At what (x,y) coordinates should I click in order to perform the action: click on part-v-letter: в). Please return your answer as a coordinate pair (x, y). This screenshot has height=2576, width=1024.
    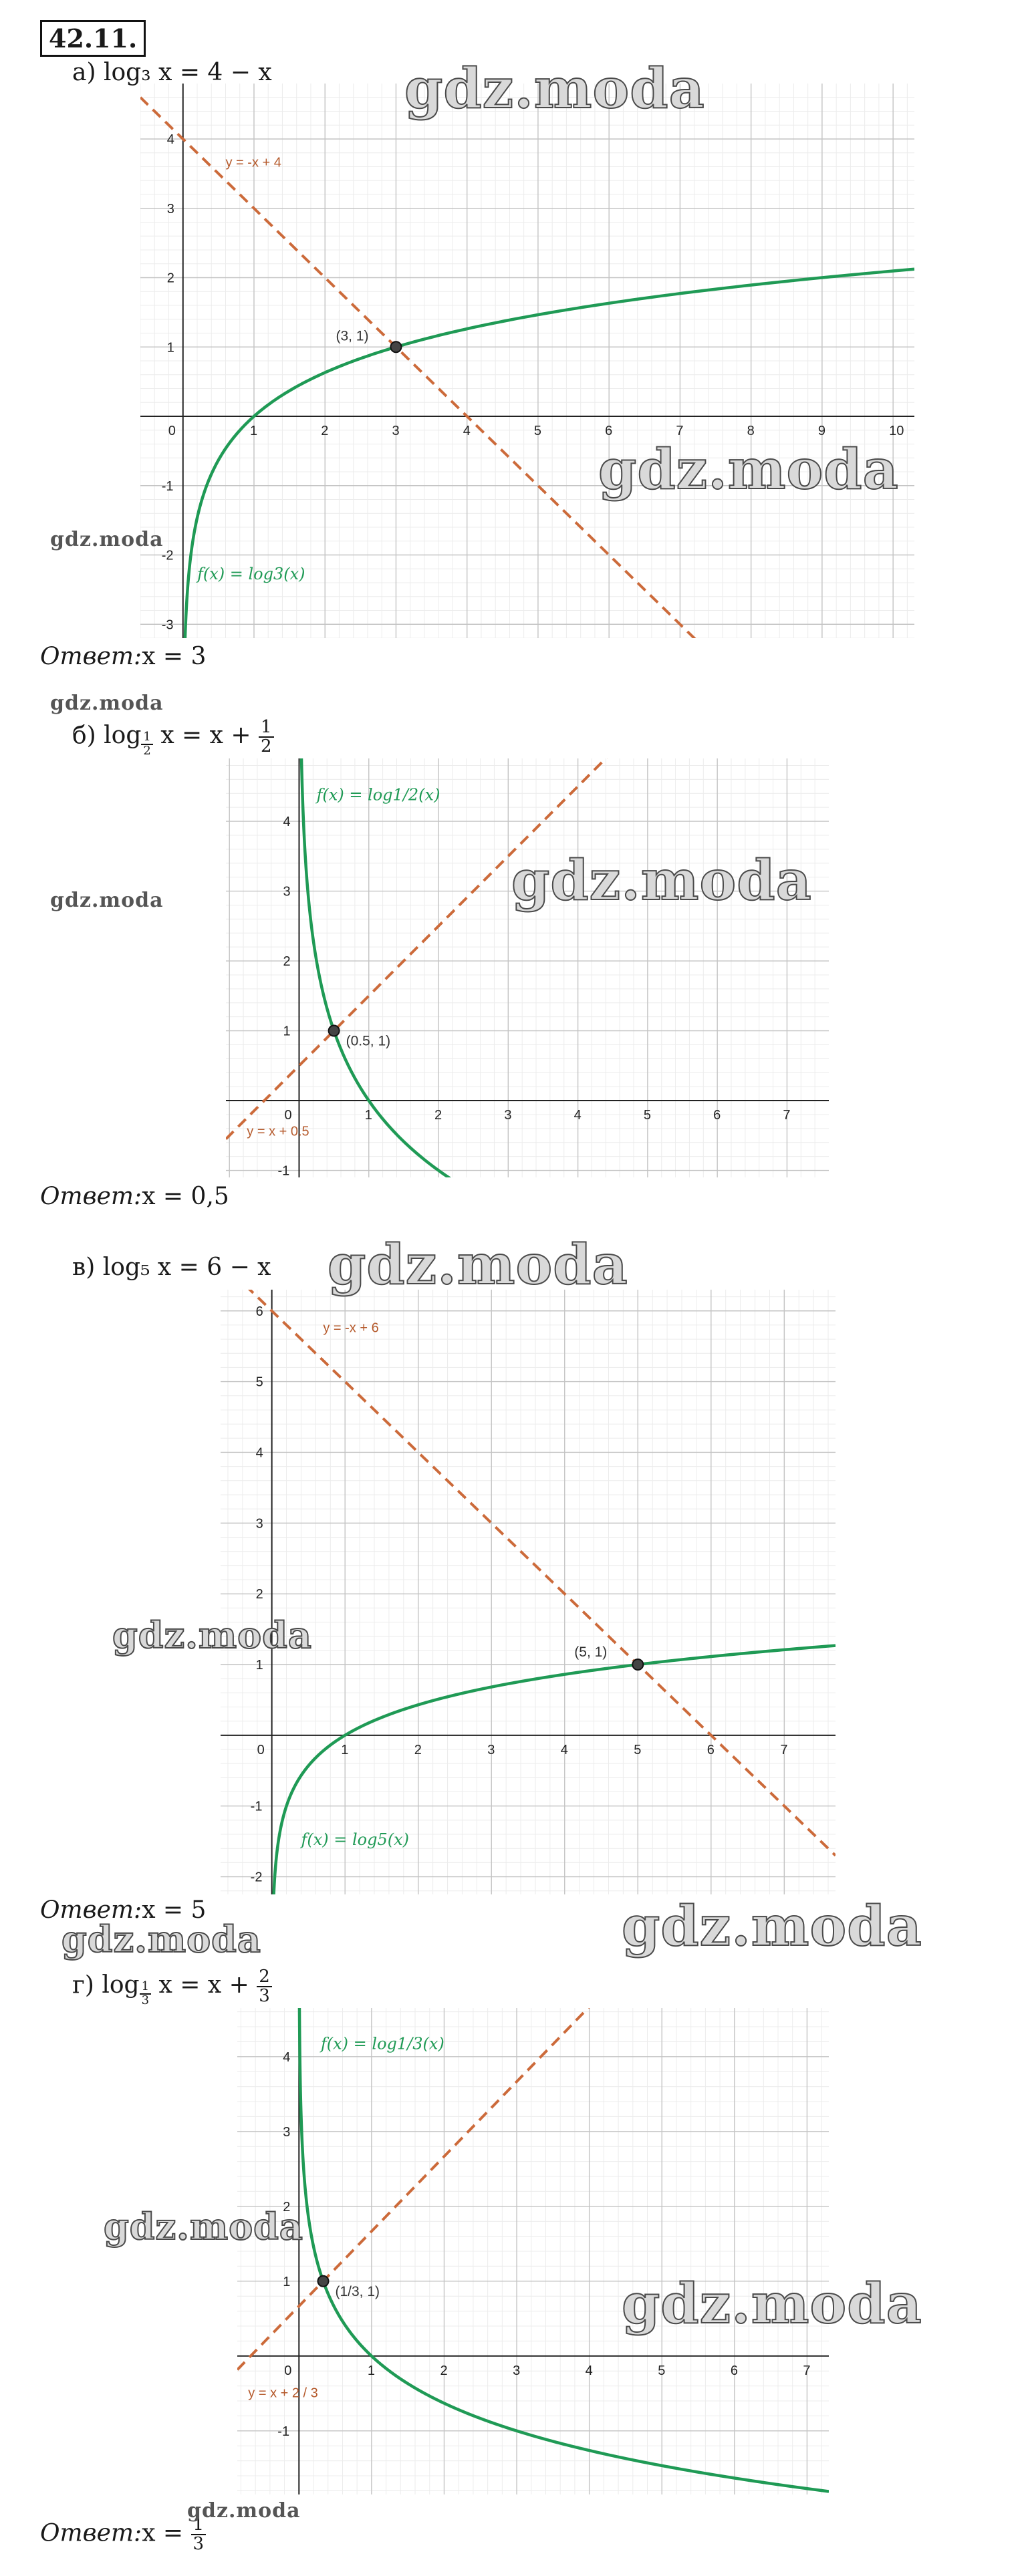
    Looking at the image, I should click on (84, 1267).